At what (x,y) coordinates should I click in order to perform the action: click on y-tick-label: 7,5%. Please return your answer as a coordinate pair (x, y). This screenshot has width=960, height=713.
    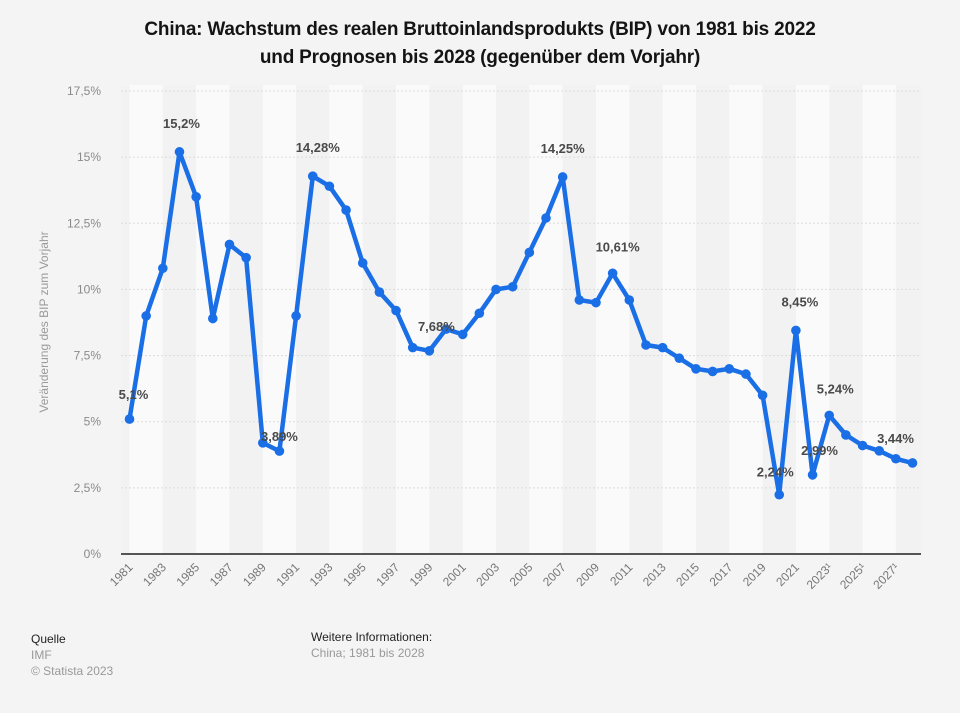
    Looking at the image, I should click on (88, 356).